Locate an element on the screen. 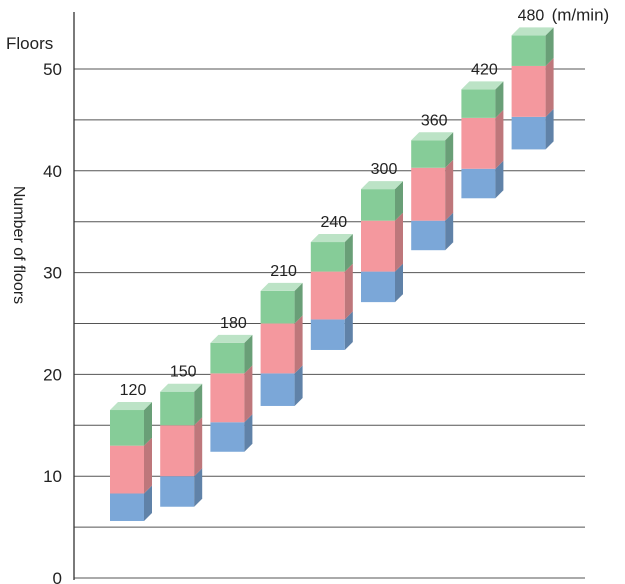 This screenshot has width=625, height=584. bar-label: 210 is located at coordinates (283, 271).